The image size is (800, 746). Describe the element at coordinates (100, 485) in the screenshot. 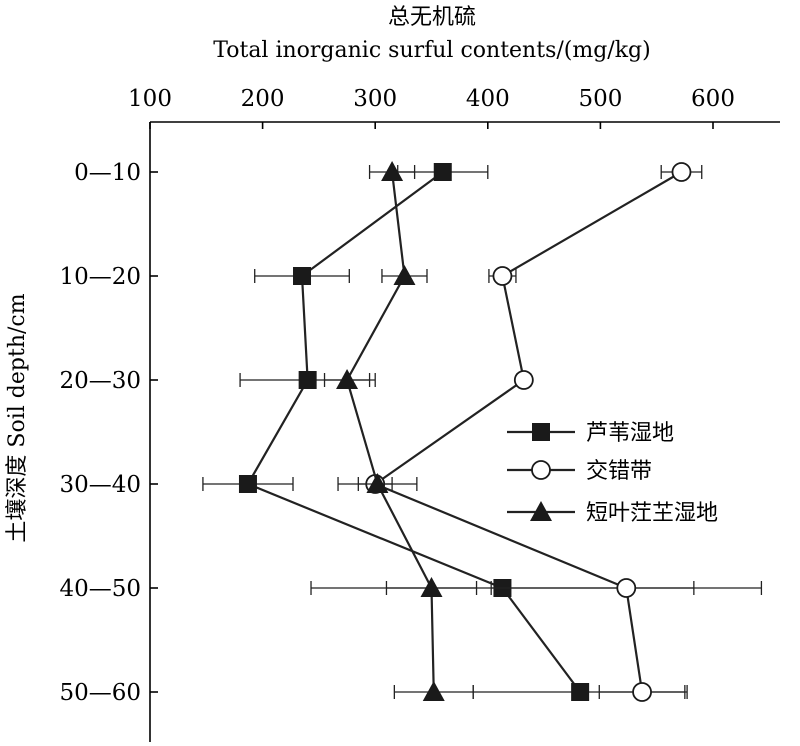

I see `y-tick-label: 30—40` at that location.